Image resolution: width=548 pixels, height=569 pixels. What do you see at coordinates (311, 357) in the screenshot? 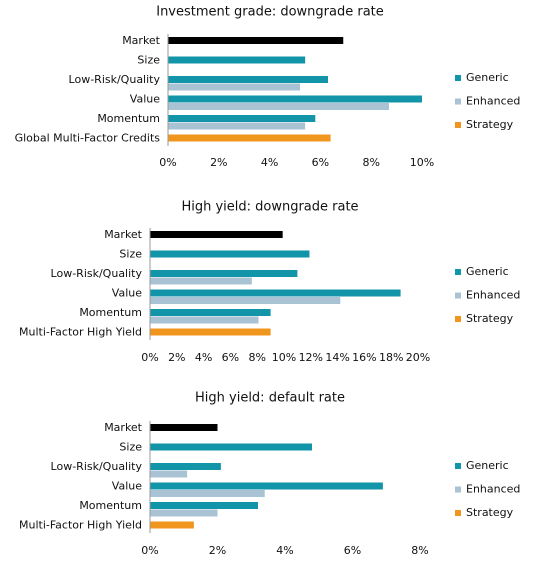
I see `x-tick-label: 12%` at bounding box center [311, 357].